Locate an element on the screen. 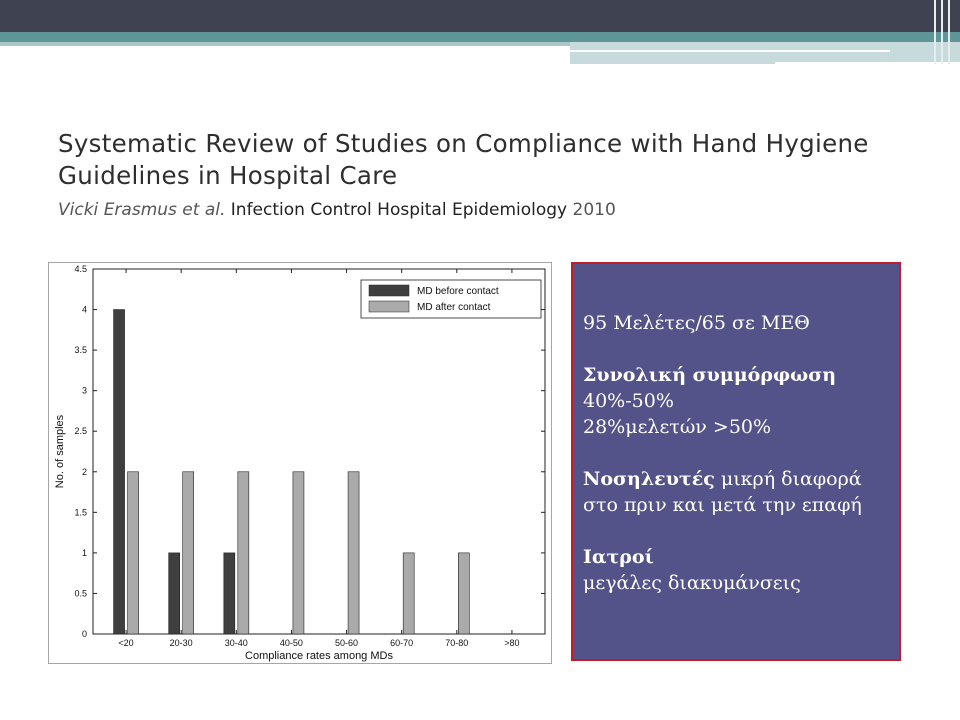  header-band-light is located at coordinates (285, 44).